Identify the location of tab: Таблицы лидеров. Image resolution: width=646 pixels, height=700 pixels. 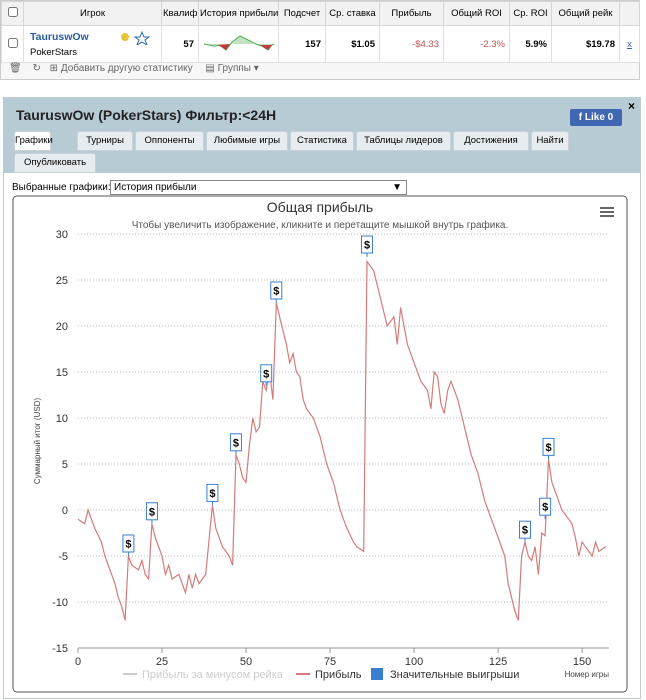
(403, 141).